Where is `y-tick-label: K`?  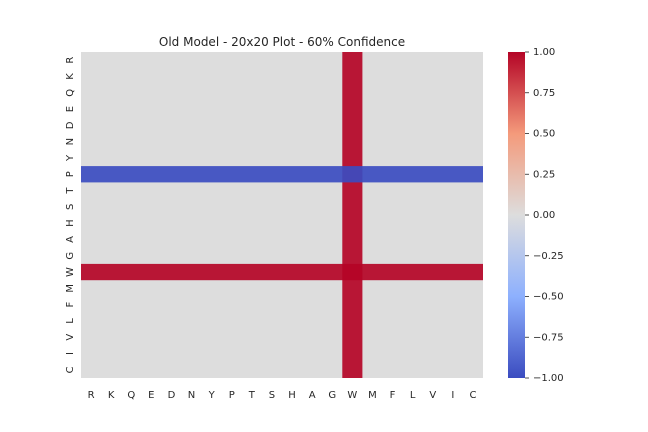
y-tick-label: K is located at coordinates (70, 76).